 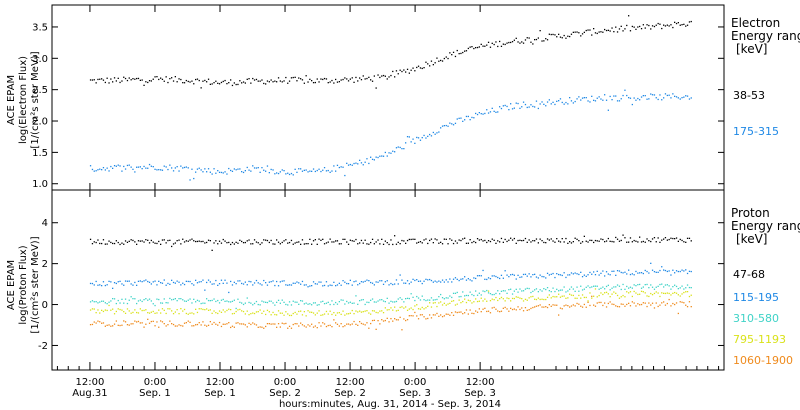 I want to click on electron-ylabel-line1: ACE EPAM, so click(x=11, y=100).